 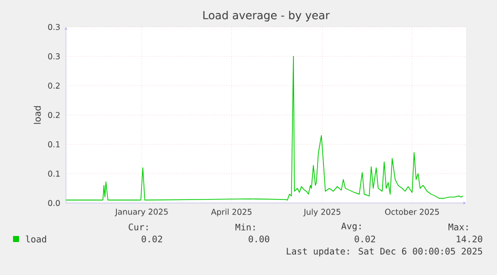 What do you see at coordinates (412, 211) in the screenshot?
I see `x-tick-label: October 2025` at bounding box center [412, 211].